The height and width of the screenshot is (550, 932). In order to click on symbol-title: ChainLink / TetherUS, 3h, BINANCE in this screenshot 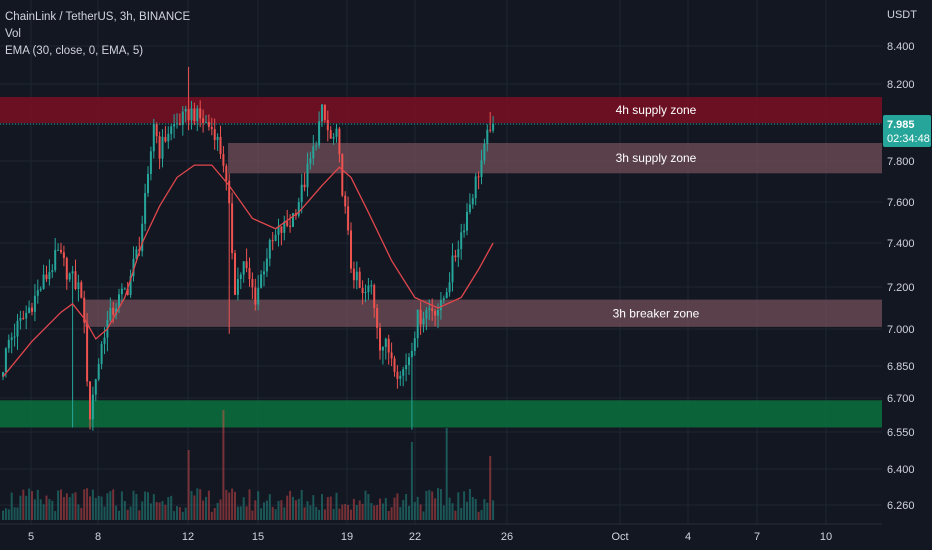, I will do `click(98, 17)`.